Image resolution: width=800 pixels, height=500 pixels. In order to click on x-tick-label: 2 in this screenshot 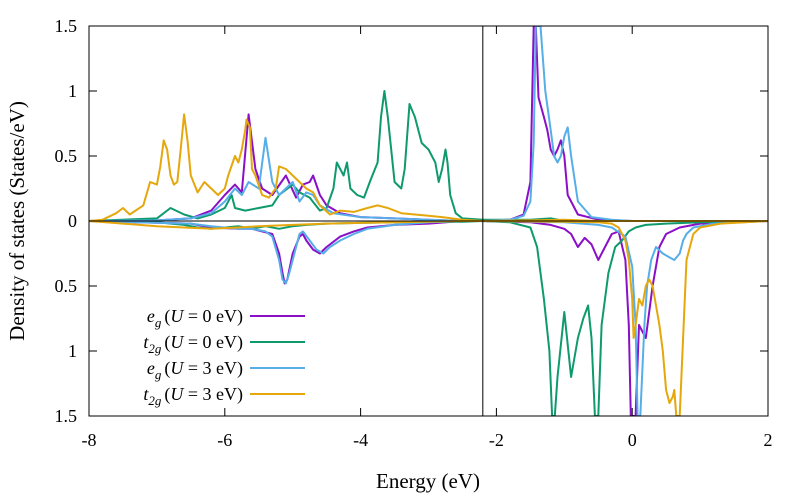, I will do `click(768, 440)`.